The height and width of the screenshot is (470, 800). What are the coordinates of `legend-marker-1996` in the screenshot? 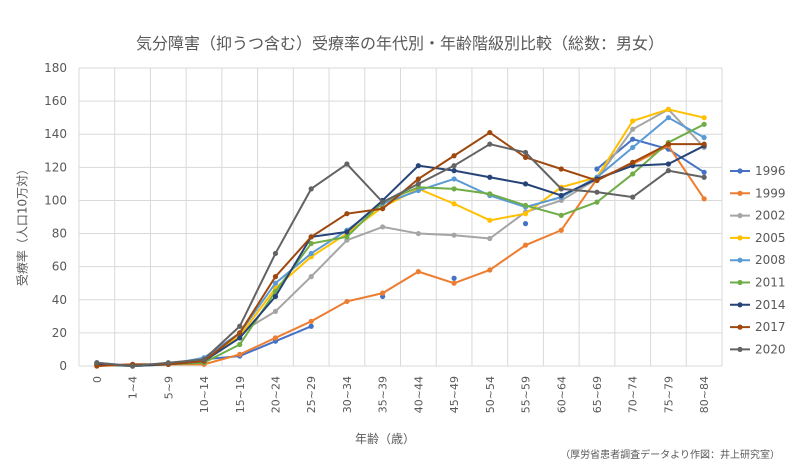 It's located at (740, 171).